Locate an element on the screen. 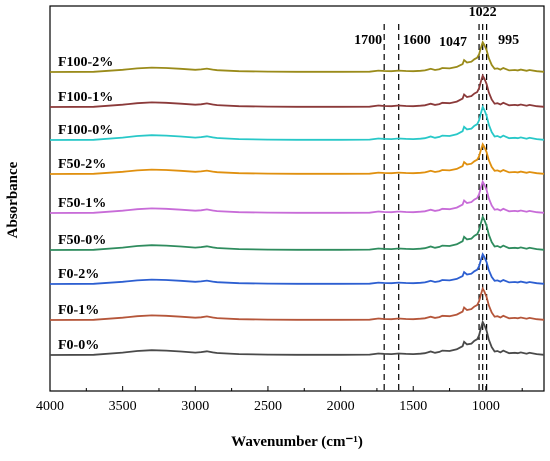 The image size is (550, 461). series-label-F100-1%: F100-1% is located at coordinates (85, 97).